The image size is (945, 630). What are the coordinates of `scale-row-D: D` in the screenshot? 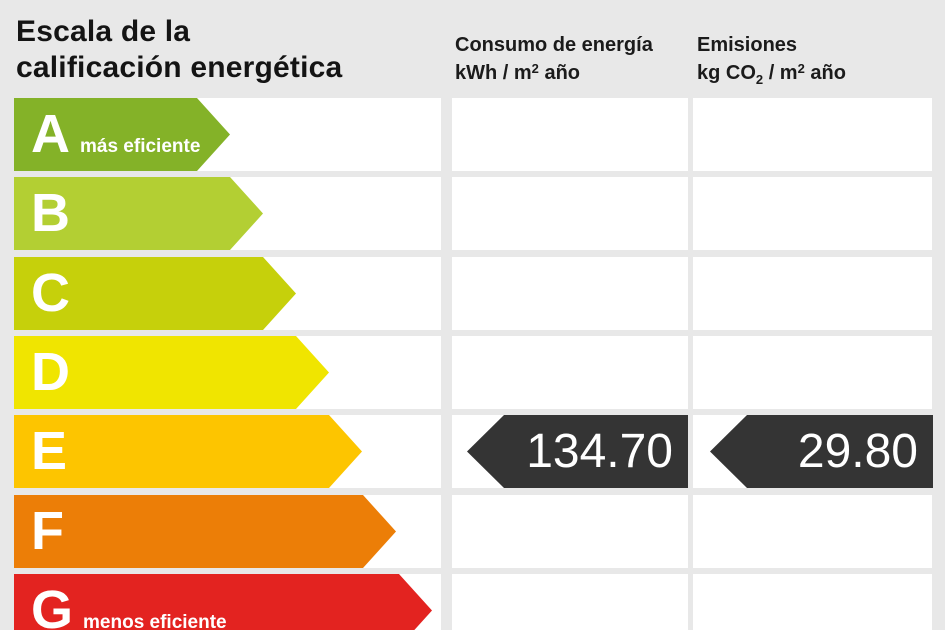 It's located at (472, 372).